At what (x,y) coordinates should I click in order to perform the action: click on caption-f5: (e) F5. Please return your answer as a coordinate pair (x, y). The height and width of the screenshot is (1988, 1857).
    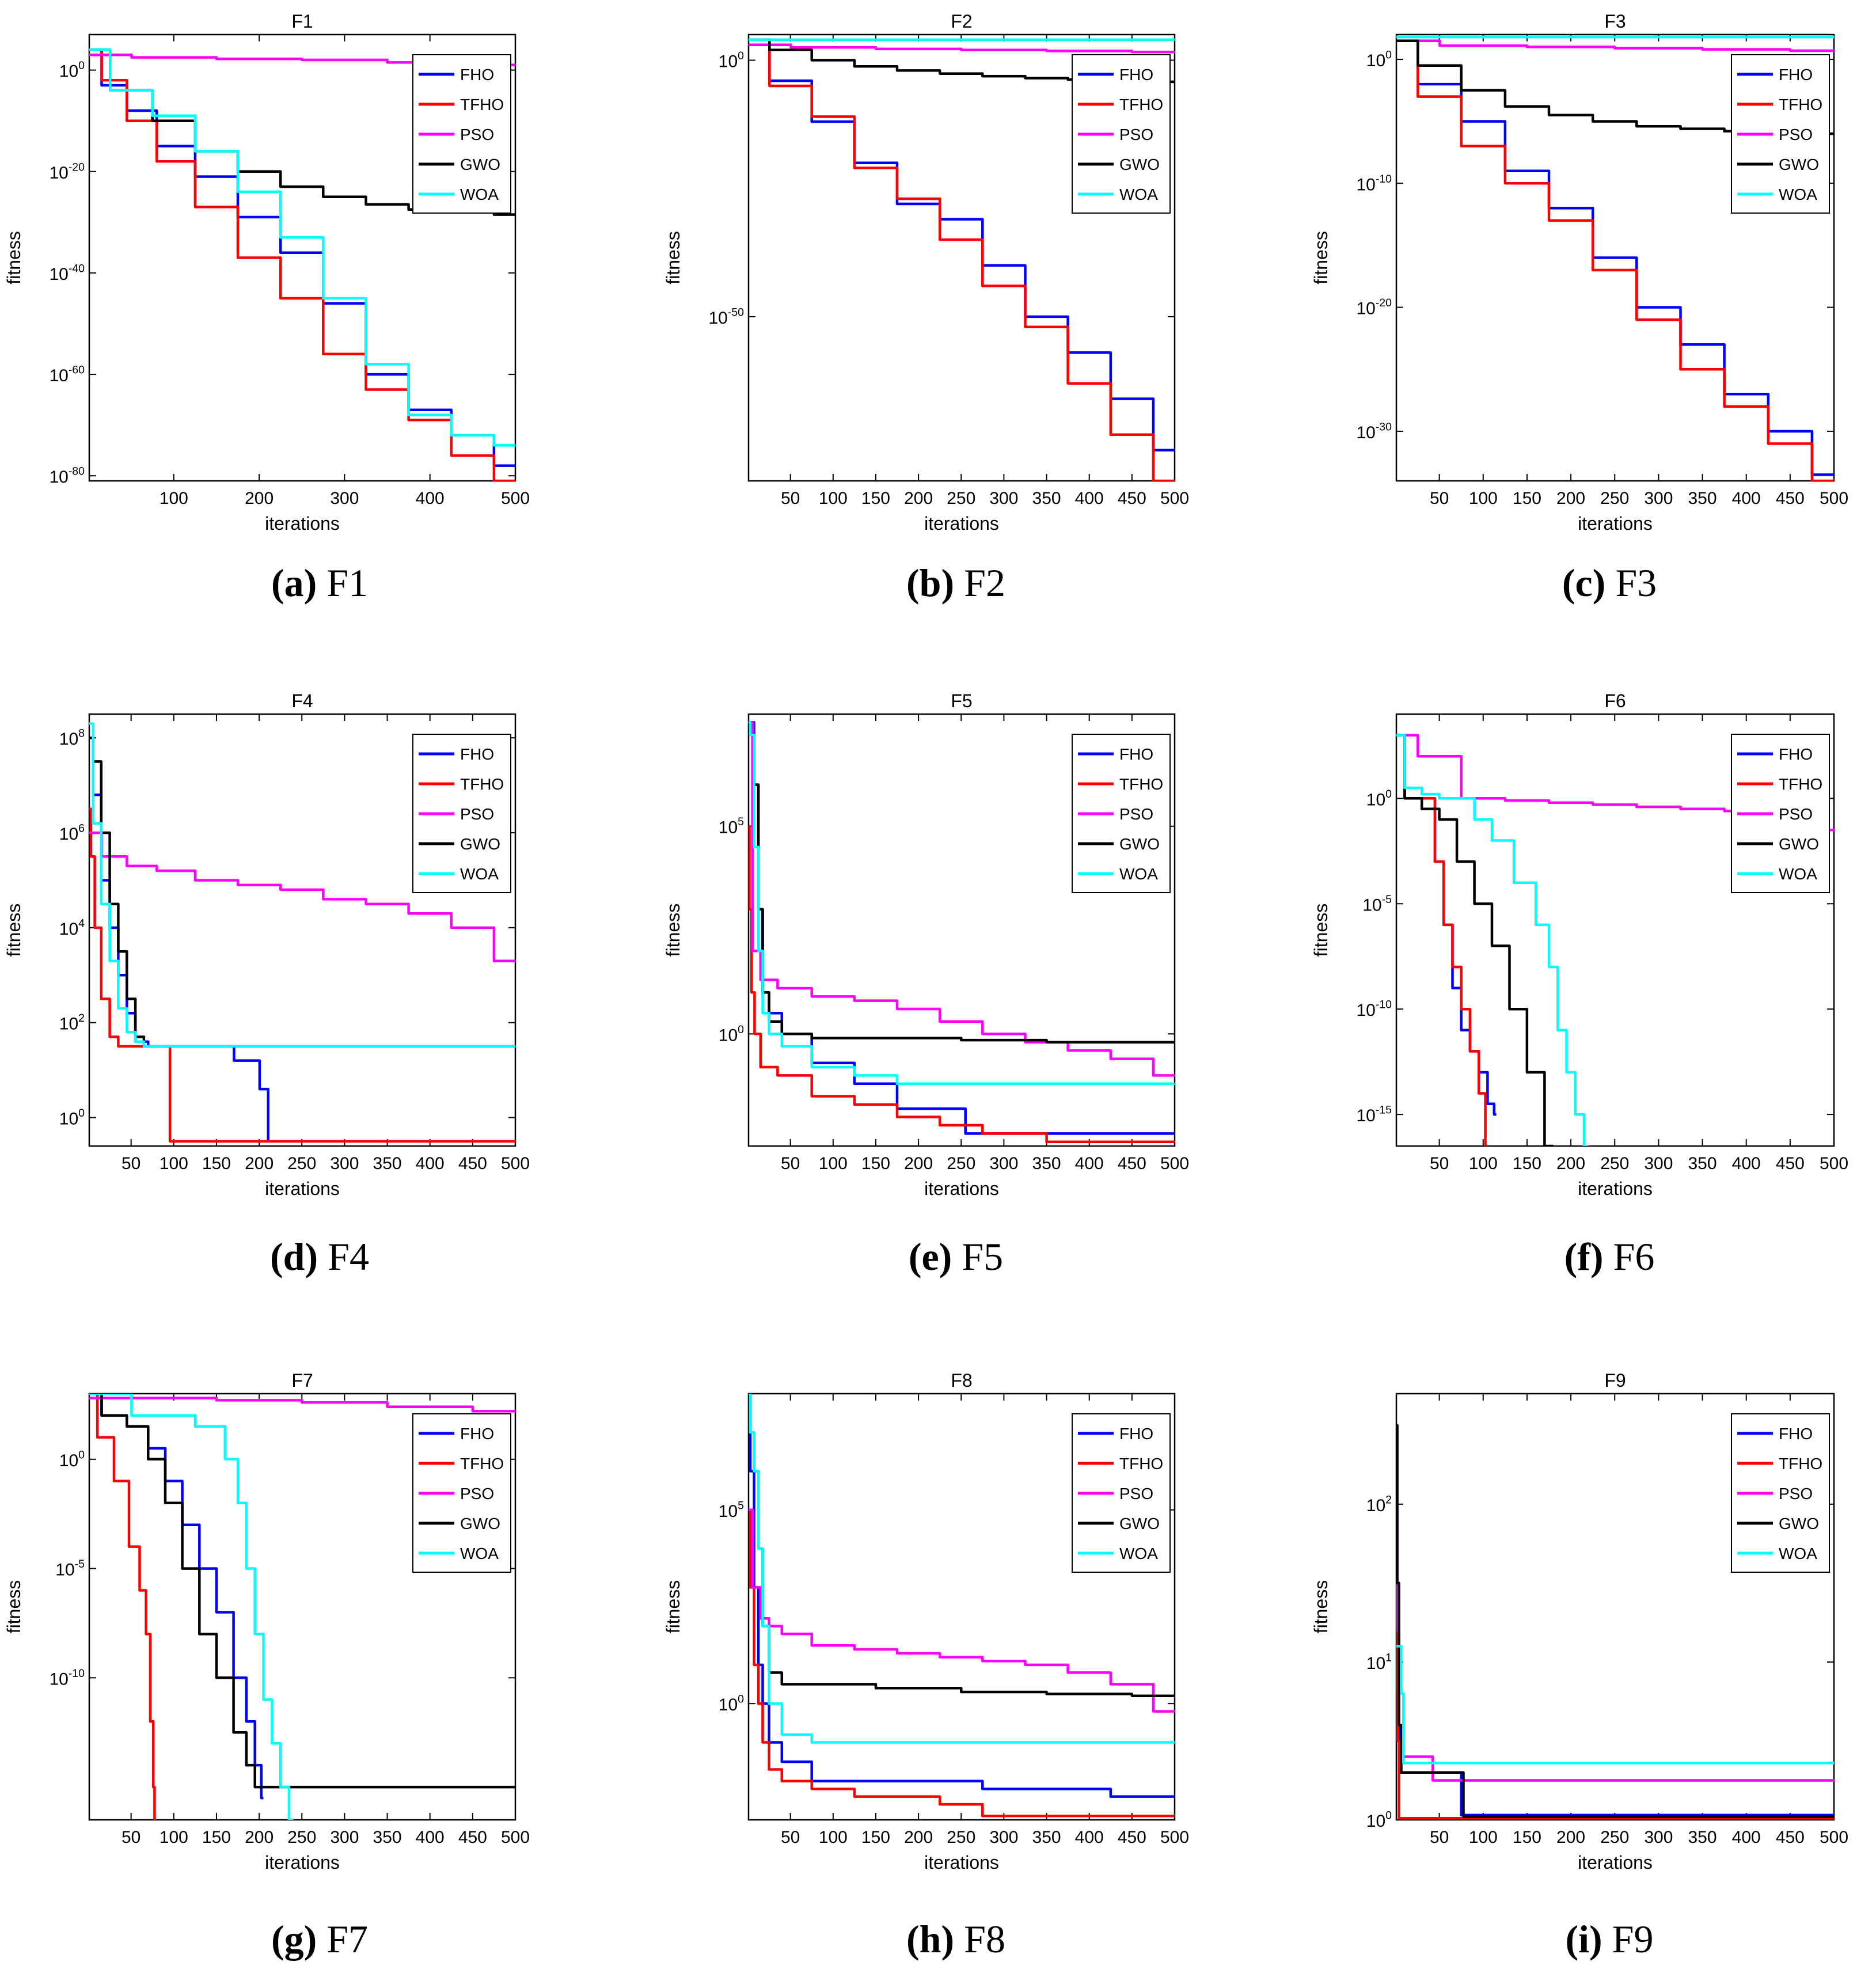
    Looking at the image, I should click on (956, 1256).